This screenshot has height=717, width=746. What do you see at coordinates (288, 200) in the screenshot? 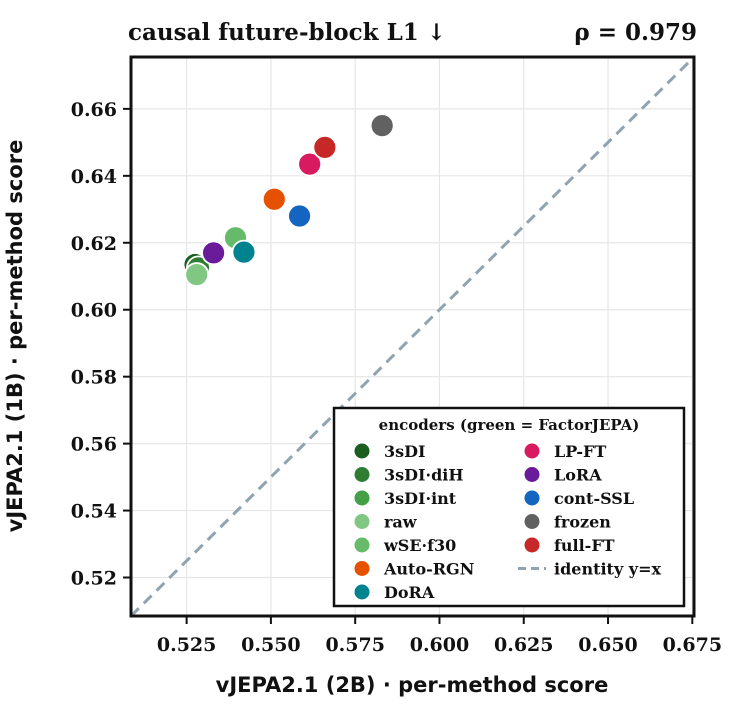
I see `data-points` at bounding box center [288, 200].